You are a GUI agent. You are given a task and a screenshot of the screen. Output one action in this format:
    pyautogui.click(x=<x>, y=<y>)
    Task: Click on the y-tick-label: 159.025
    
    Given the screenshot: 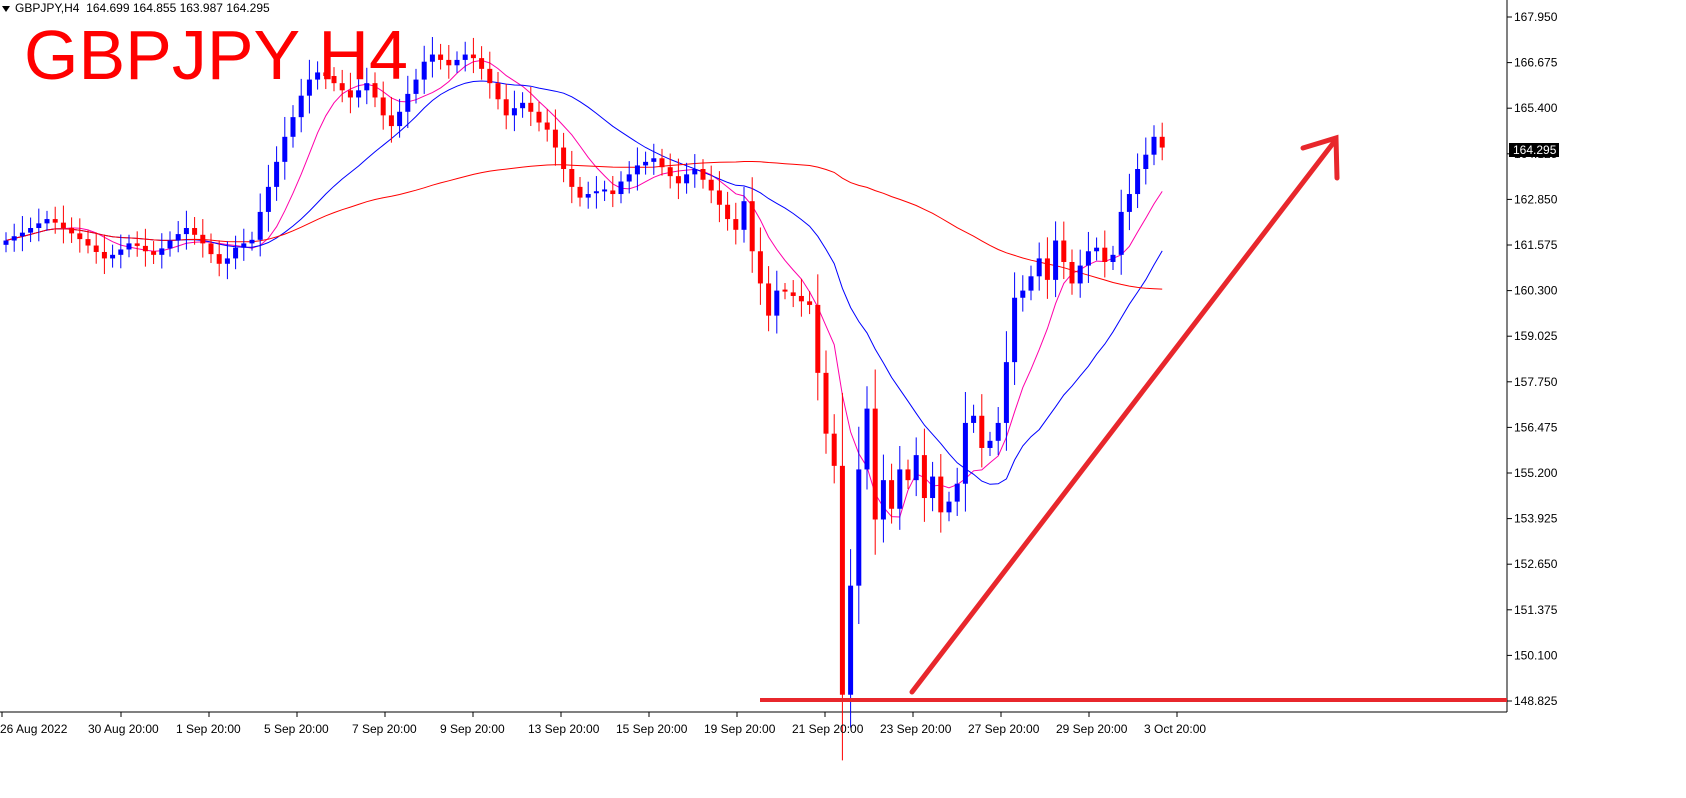 What is the action you would take?
    pyautogui.click(x=1536, y=336)
    